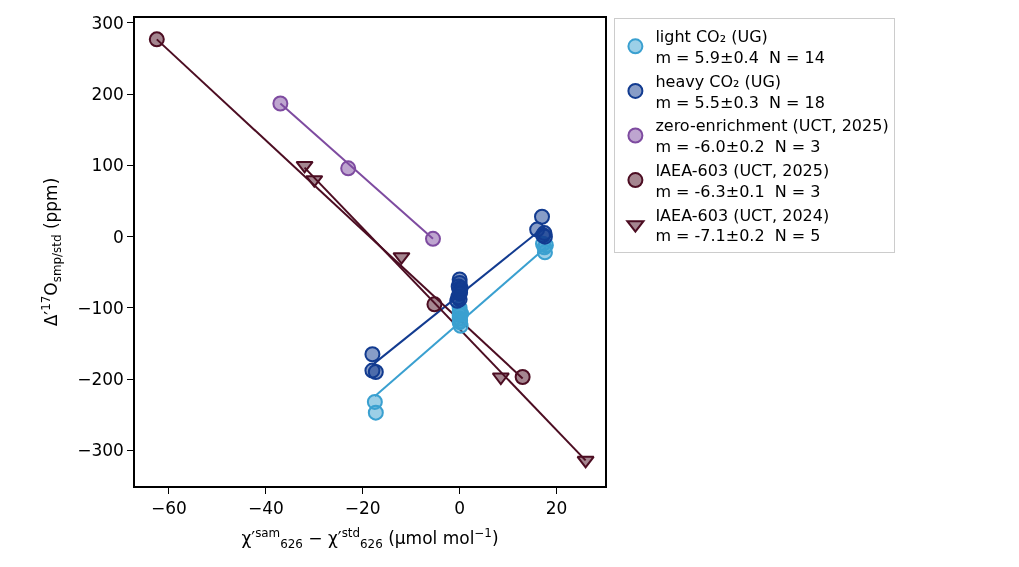  What do you see at coordinates (362, 508) in the screenshot?
I see `x-tick-label: −20` at bounding box center [362, 508].